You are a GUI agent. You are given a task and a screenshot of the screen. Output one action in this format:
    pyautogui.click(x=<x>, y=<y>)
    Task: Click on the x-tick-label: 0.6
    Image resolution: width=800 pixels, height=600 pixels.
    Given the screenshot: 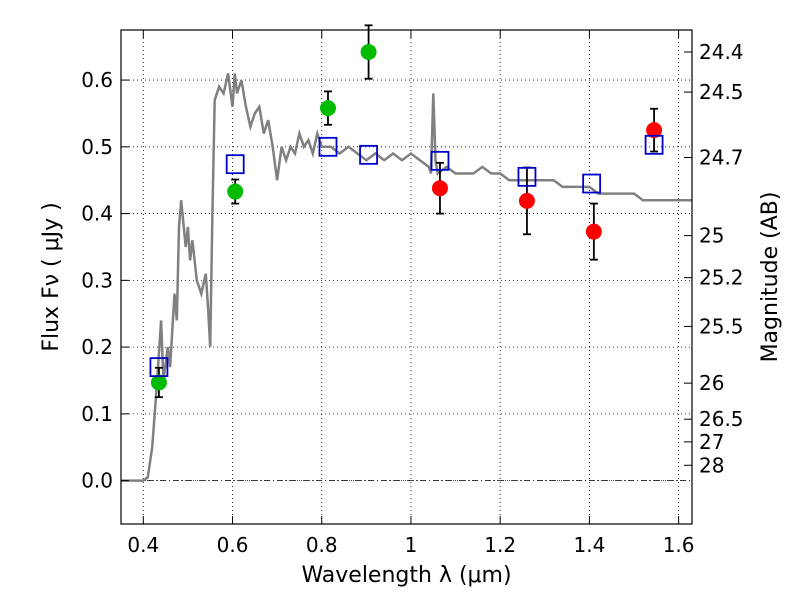 What is the action you would take?
    pyautogui.click(x=233, y=545)
    